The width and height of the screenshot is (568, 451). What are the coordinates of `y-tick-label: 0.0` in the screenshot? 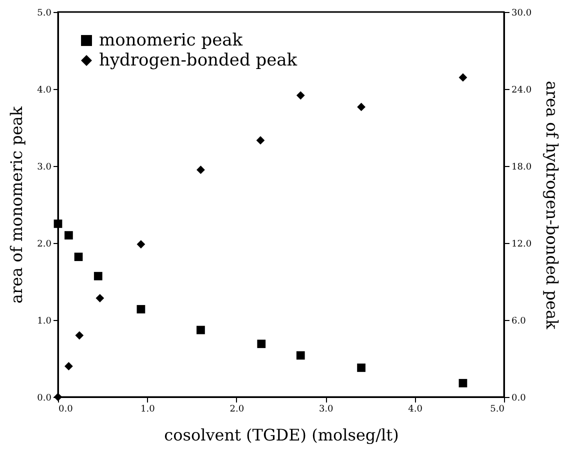 It's located at (44, 399).